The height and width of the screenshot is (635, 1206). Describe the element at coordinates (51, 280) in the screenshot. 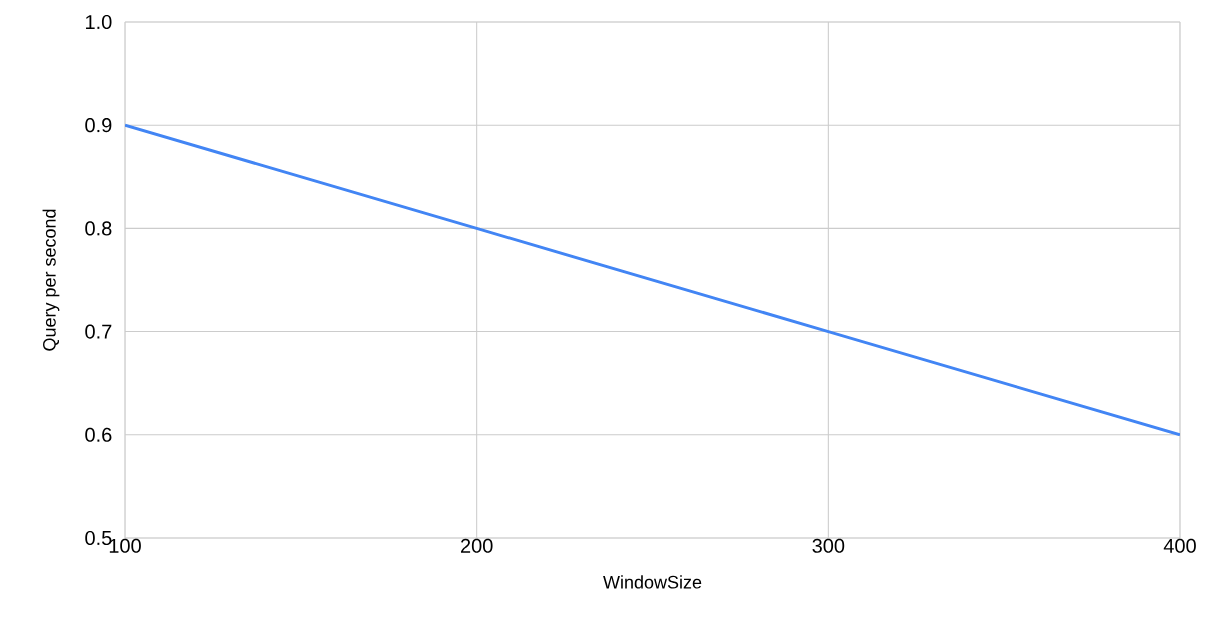

I see `y-axis-title: Query per second` at that location.